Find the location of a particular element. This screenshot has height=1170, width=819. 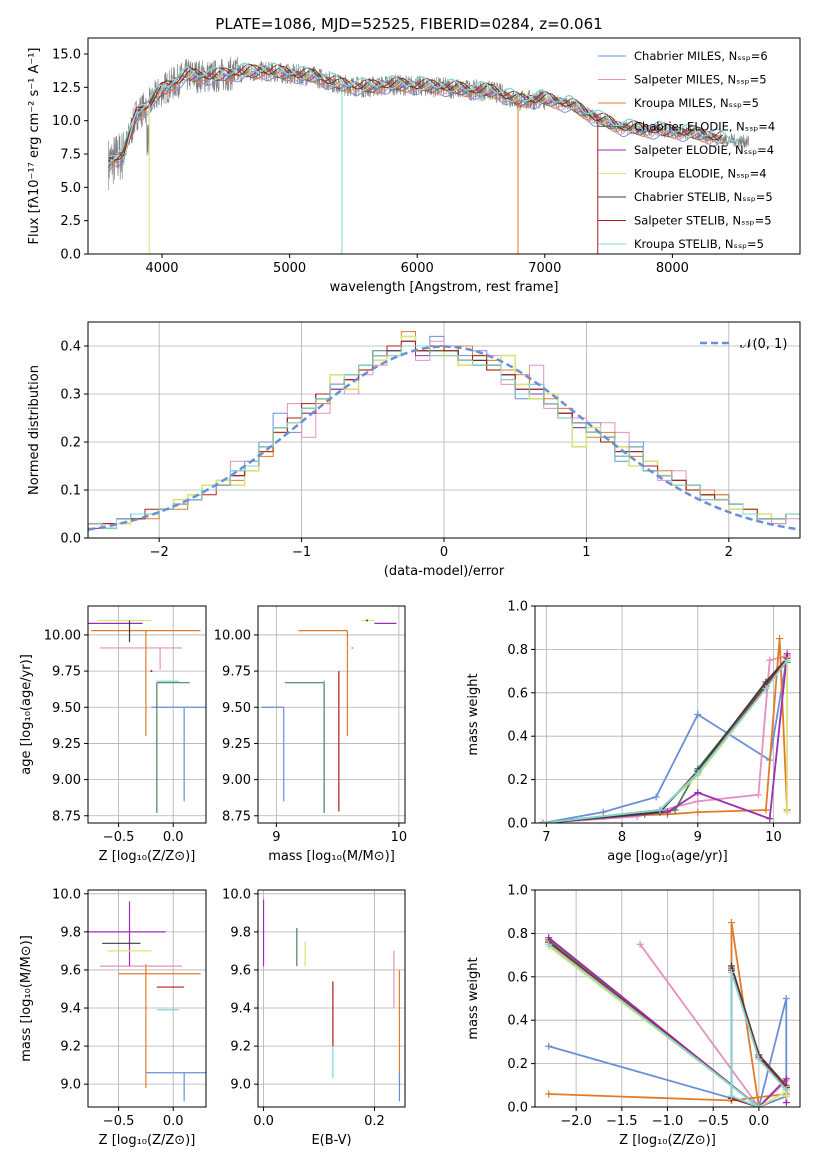

x-tick-label: −1 is located at coordinates (301, 552).